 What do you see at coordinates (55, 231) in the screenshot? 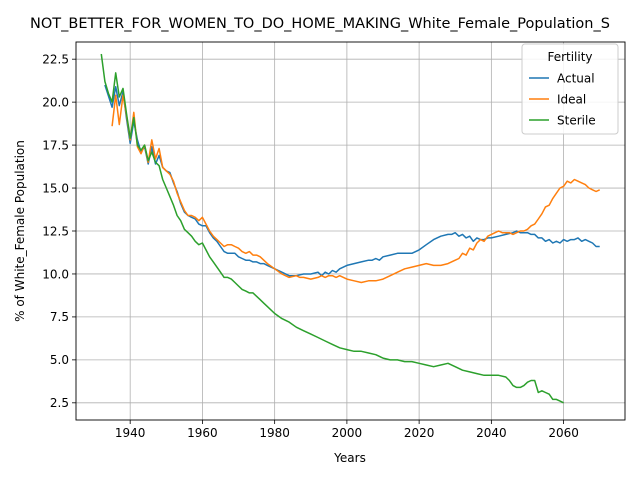
I see `y-tick-label: 12.5` at bounding box center [55, 231].